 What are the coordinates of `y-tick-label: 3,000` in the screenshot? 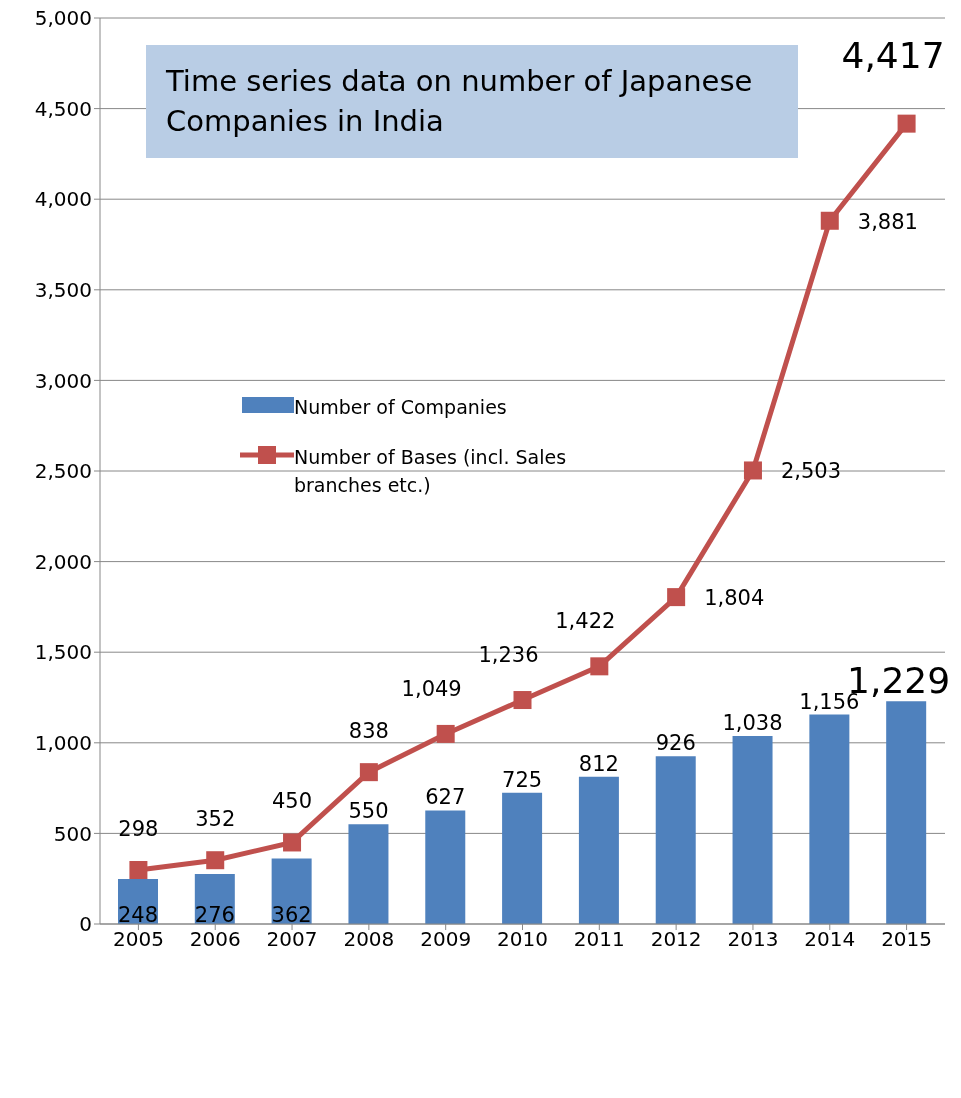 It's located at (63, 380).